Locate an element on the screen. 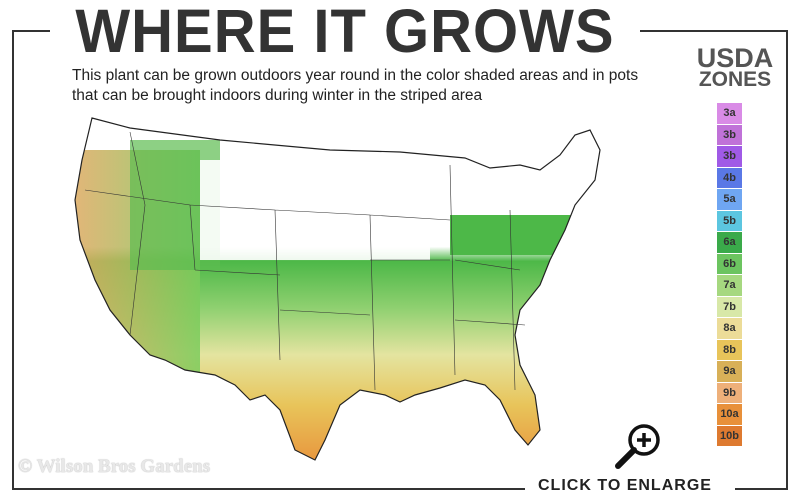 This screenshot has width=800, height=500. zone-legend: 3a 3b 3b 4b 5a 5b 6a 6b 7a 7b 8a 8b 9a 9b 10a 10b is located at coordinates (729, 275).